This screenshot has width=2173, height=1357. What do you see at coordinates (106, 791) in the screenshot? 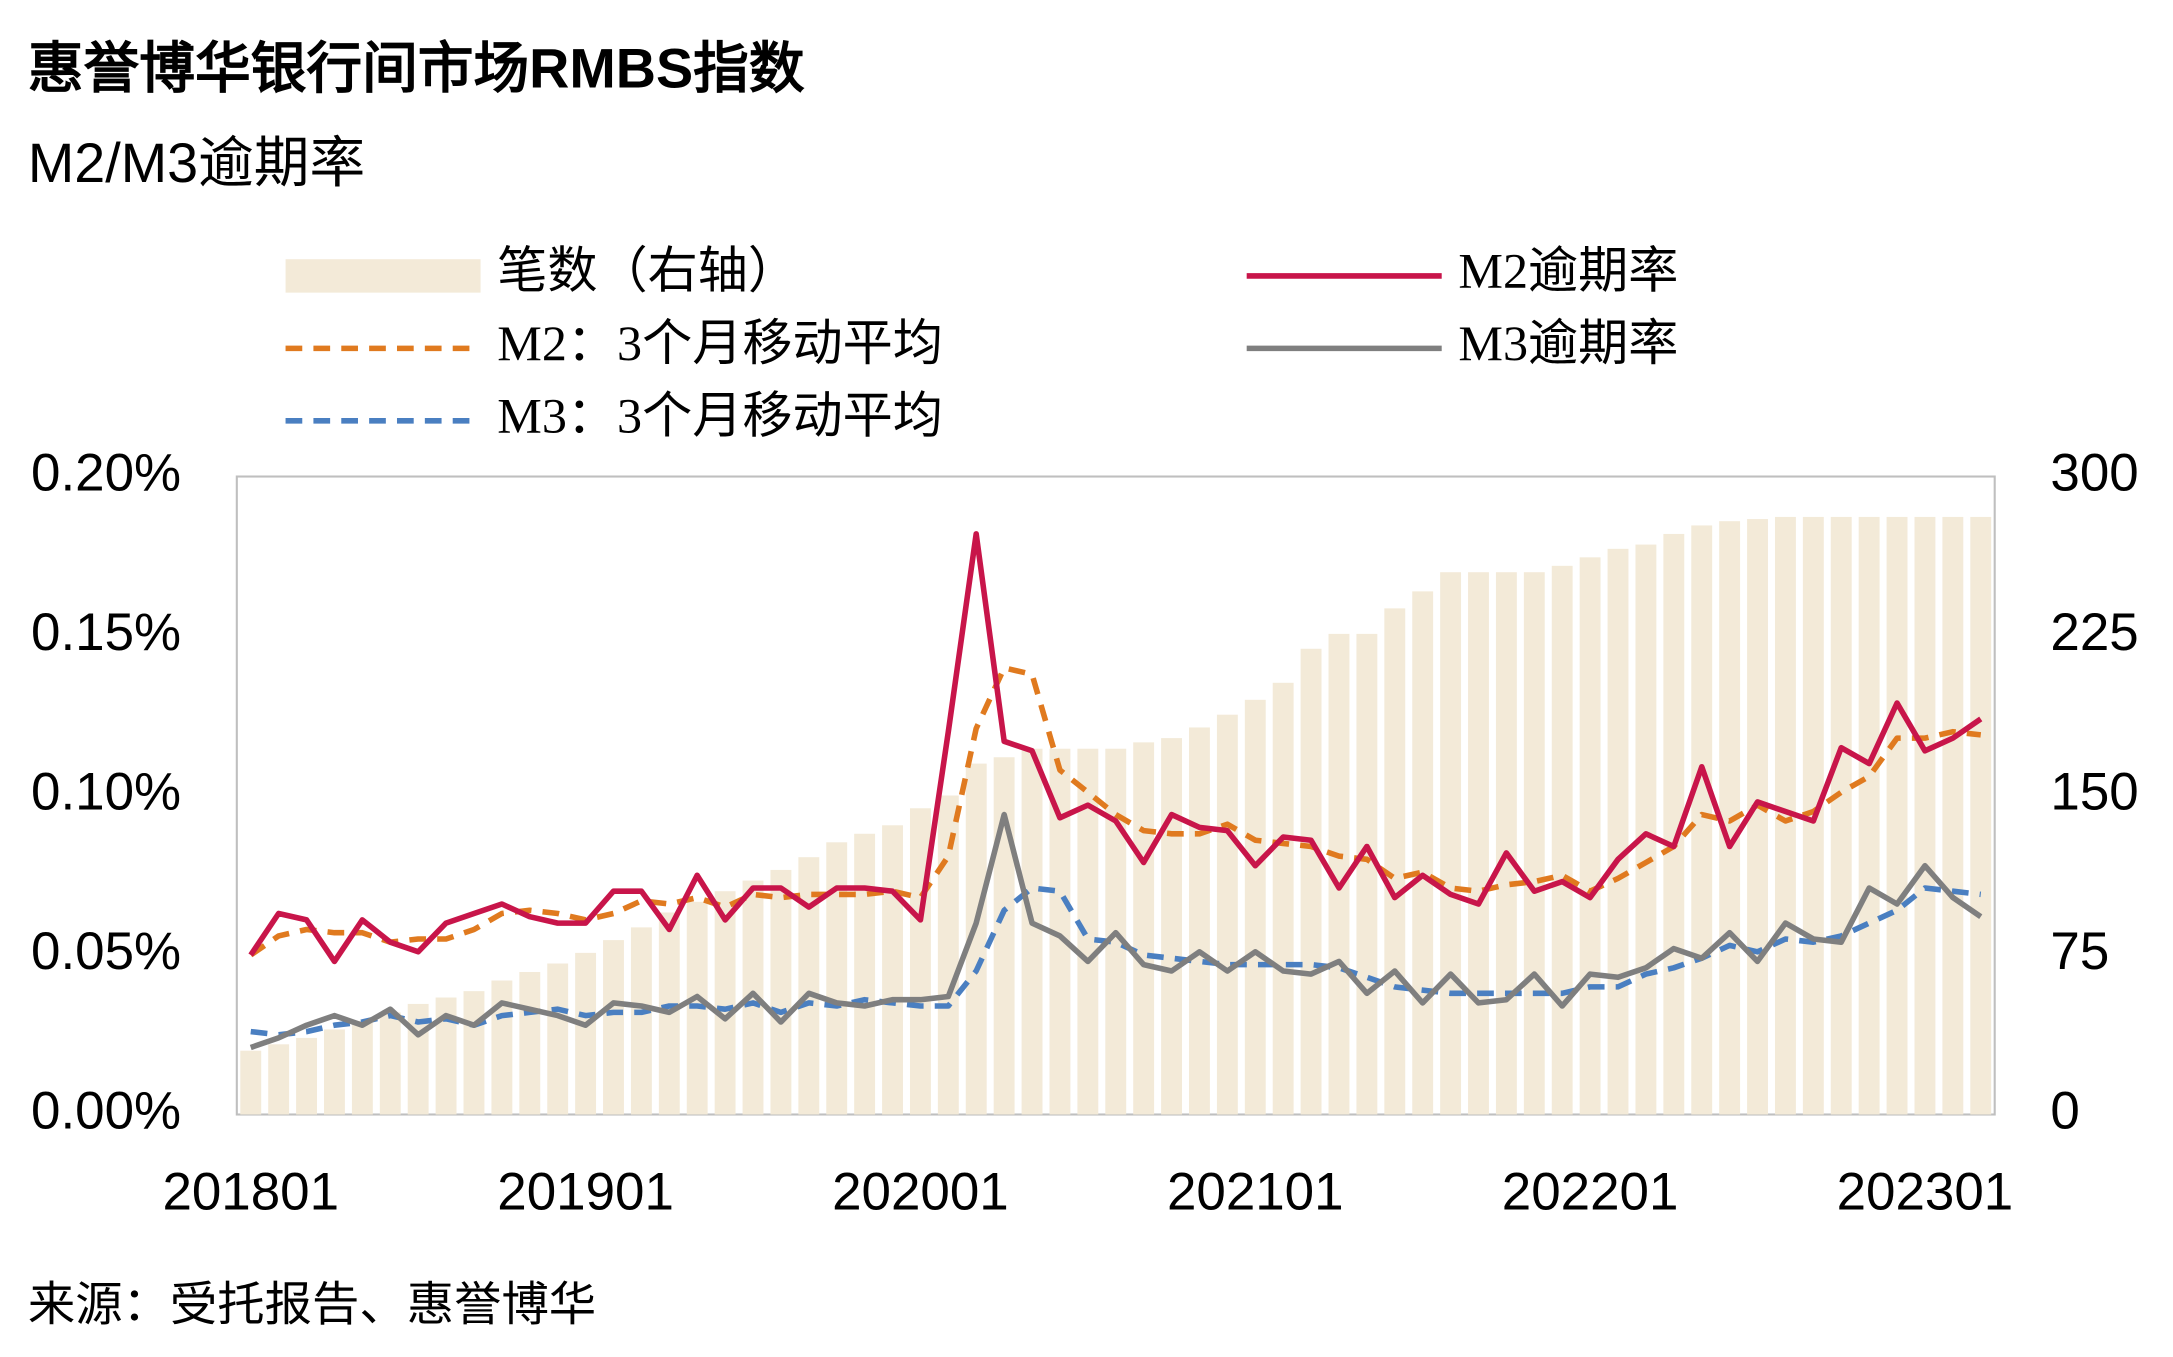
I see `y-tick-label: 0.10%` at bounding box center [106, 791].